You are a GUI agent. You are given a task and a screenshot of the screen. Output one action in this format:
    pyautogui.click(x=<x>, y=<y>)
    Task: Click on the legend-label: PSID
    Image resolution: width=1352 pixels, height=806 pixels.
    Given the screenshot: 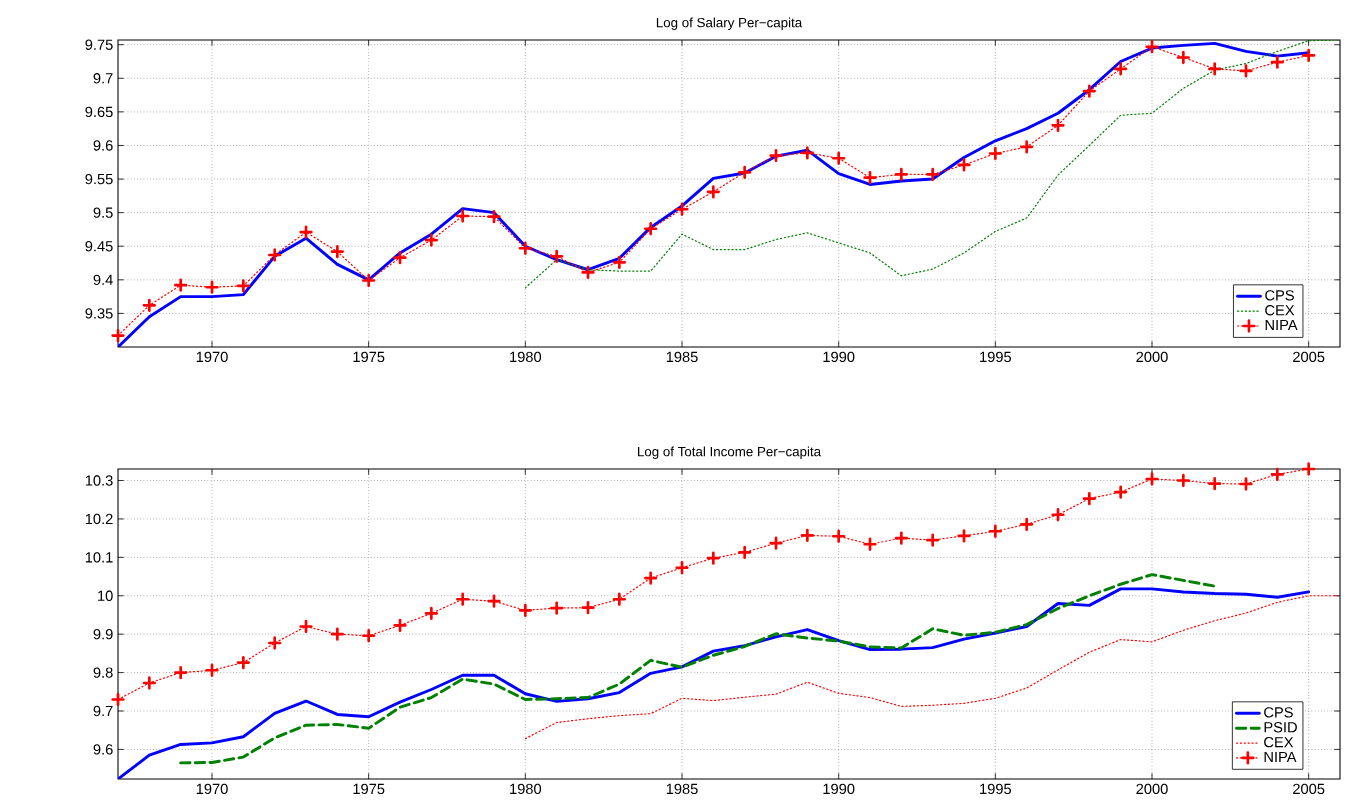 What is the action you would take?
    pyautogui.click(x=1280, y=727)
    